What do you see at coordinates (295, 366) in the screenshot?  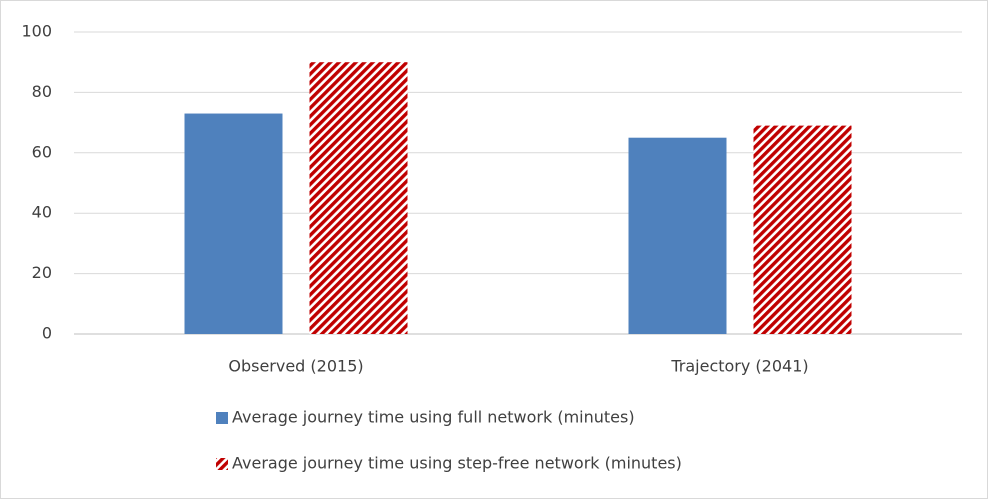 I see `x-tick-label: Observed (2015)` at bounding box center [295, 366].